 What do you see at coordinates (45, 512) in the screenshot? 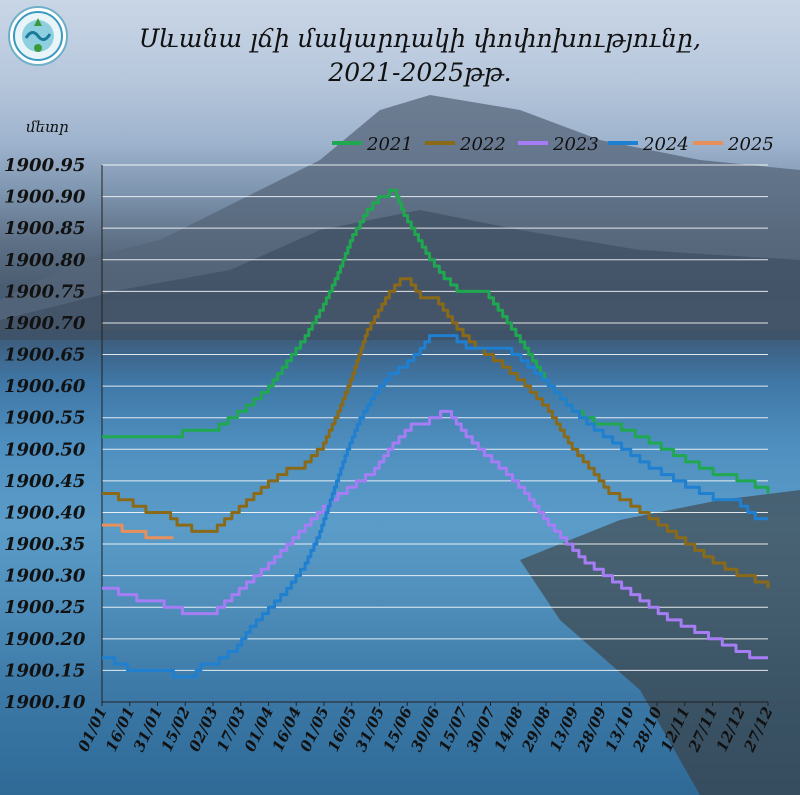
I see `y-tick-label: 1900.40` at bounding box center [45, 512].